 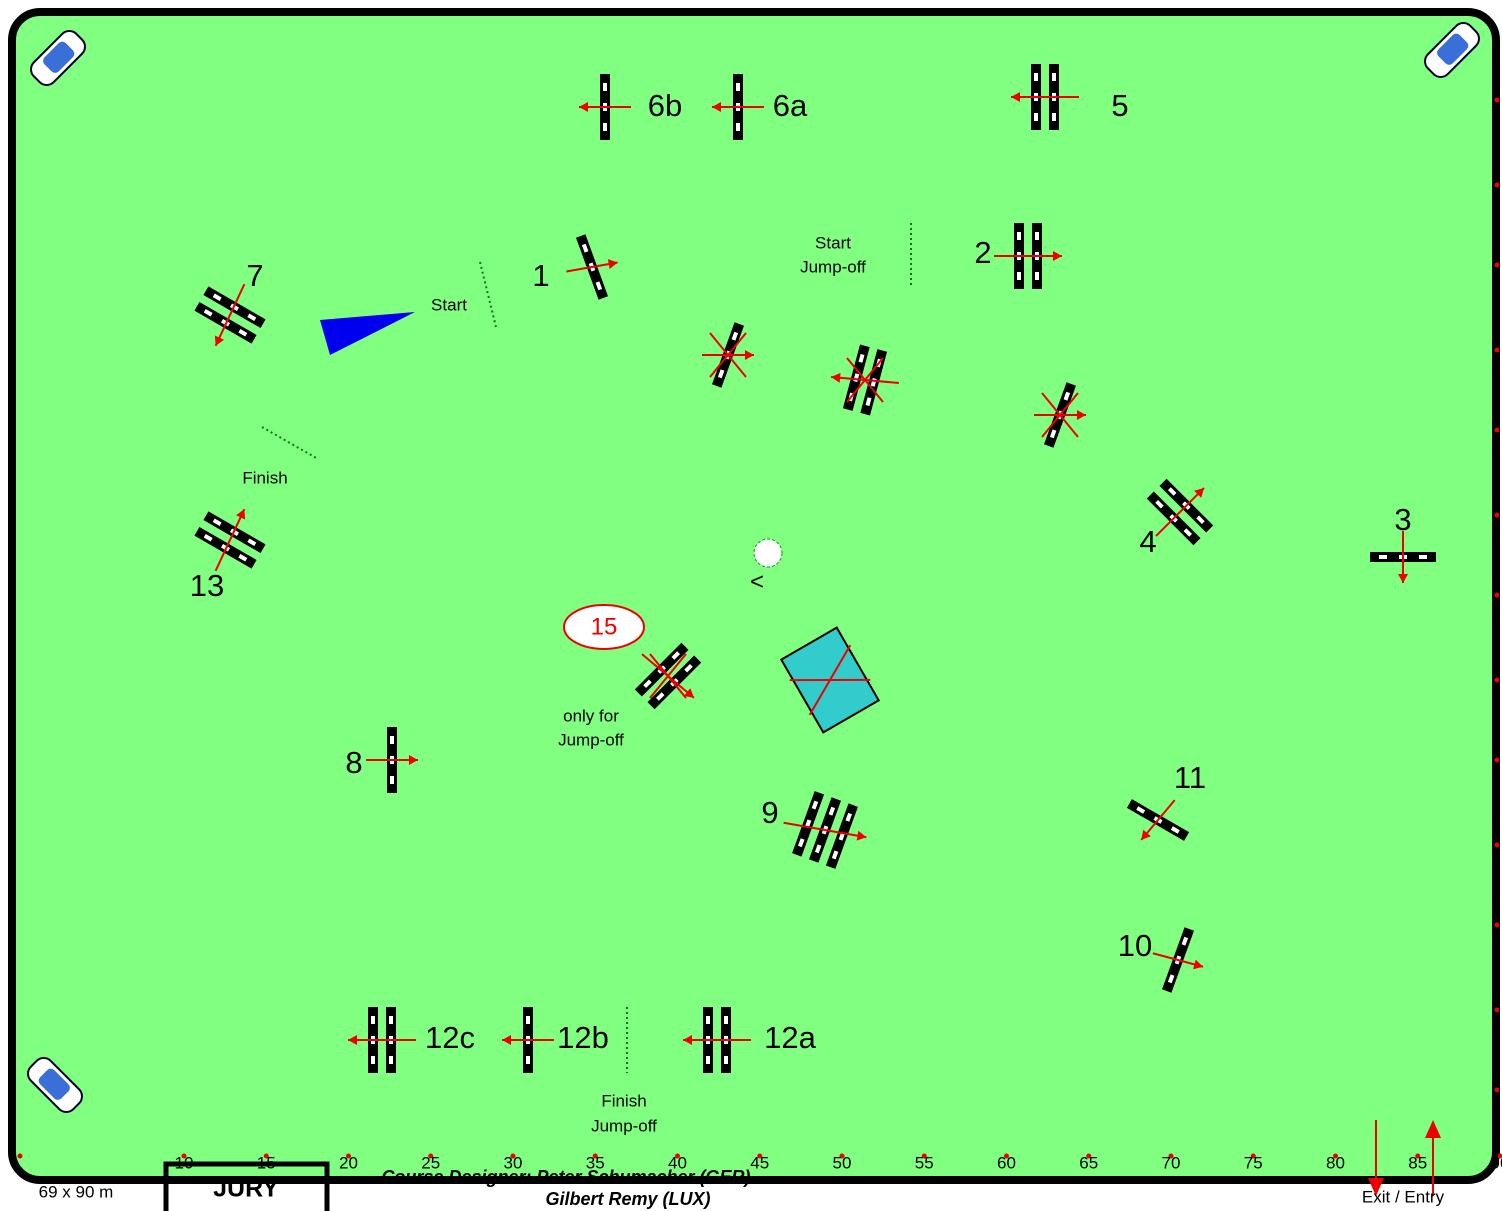 What do you see at coordinates (982, 252) in the screenshot?
I see `jump-label: 2` at bounding box center [982, 252].